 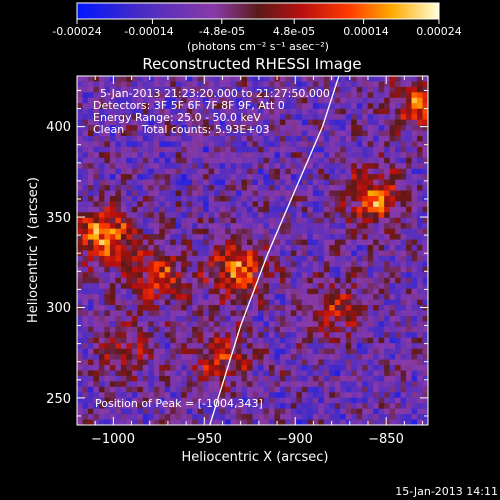 I want to click on annotation-detectors: Detectors: 3F 5F 6F 7F 8F 9F, Att 0, so click(x=189, y=105).